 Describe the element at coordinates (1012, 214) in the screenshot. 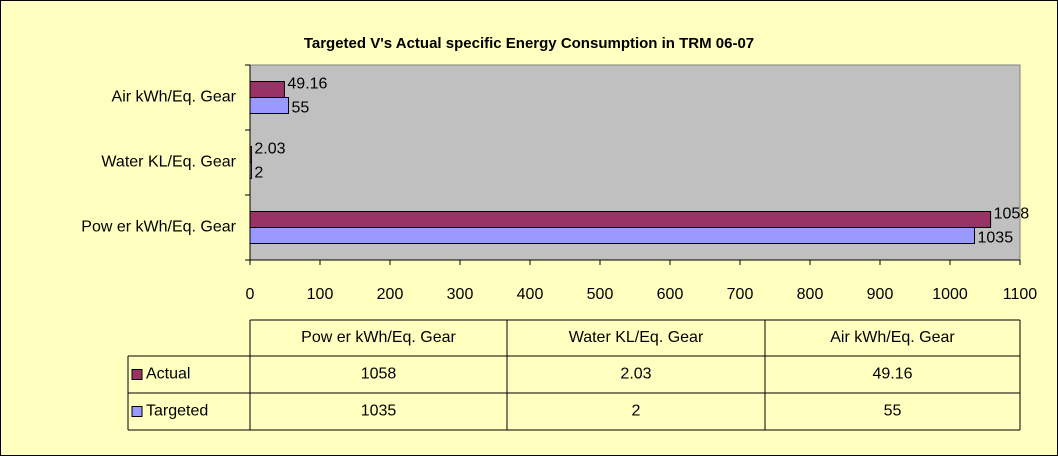

I see `data-label: 1058` at that location.